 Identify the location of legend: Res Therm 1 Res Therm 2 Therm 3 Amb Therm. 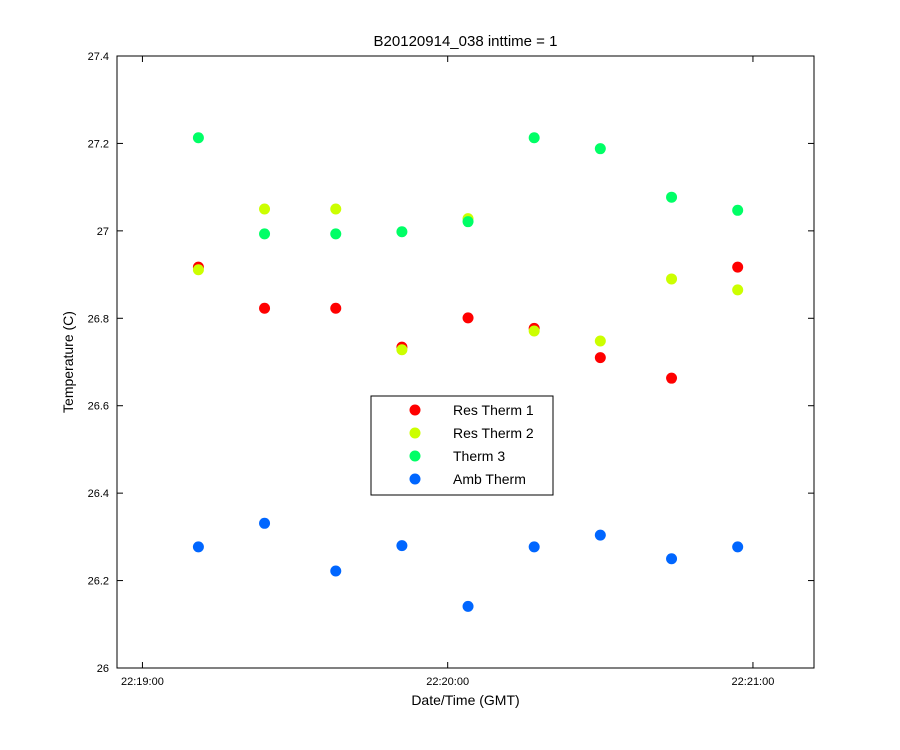
(462, 445).